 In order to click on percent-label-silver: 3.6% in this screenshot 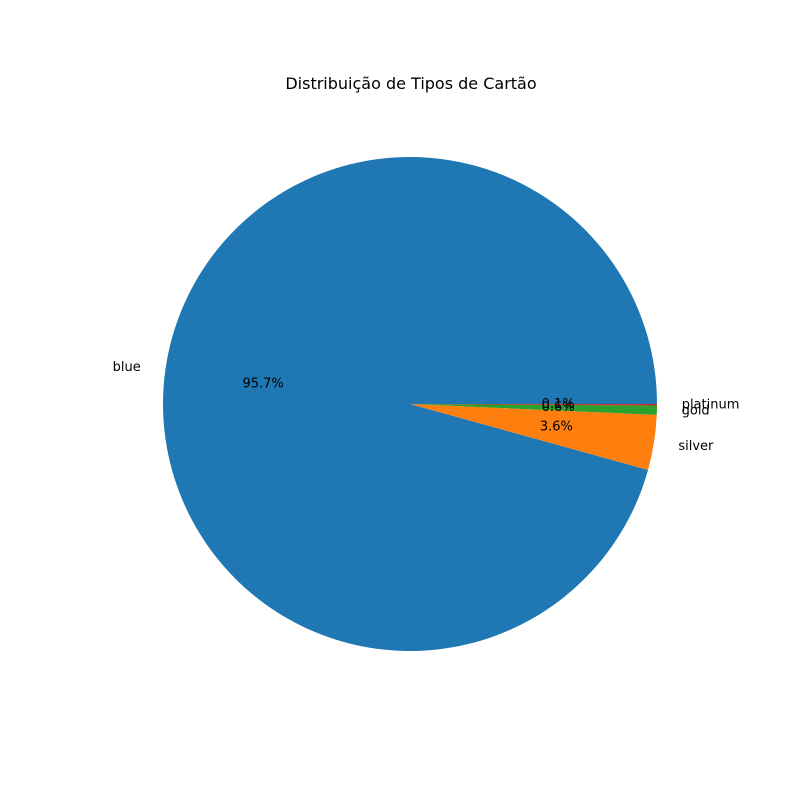, I will do `click(556, 427)`.